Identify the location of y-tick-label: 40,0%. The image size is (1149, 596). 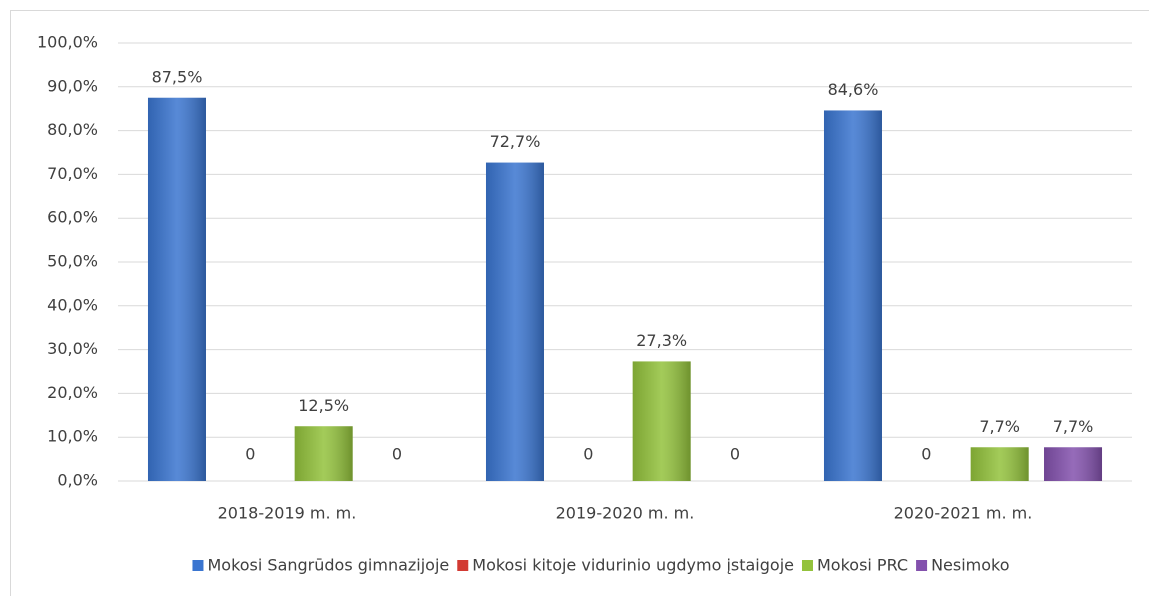
(72, 304).